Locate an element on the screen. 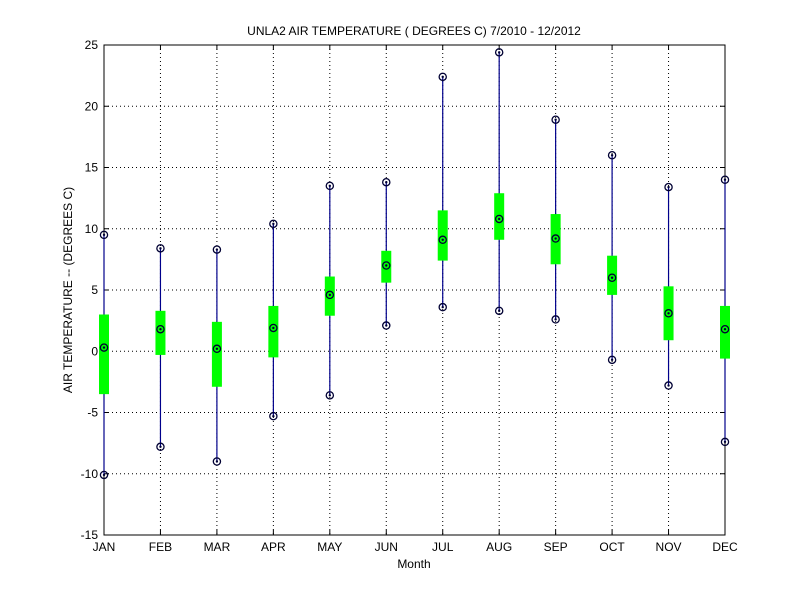 This screenshot has height=600, width=800. x-tick-label: APR is located at coordinates (273, 547).